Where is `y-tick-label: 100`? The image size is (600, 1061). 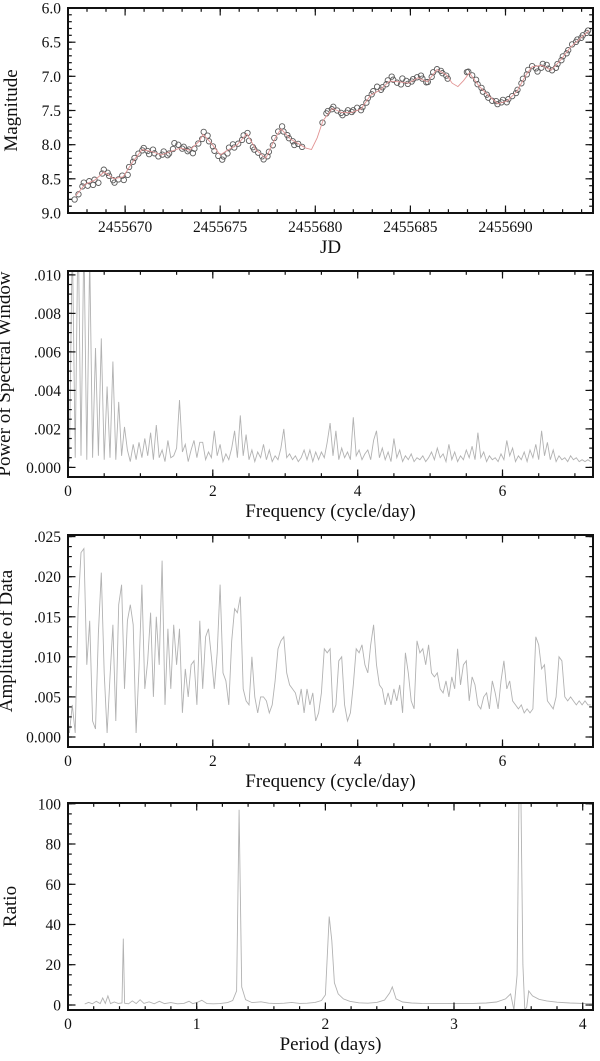 y-tick-label: 100 is located at coordinates (50, 804).